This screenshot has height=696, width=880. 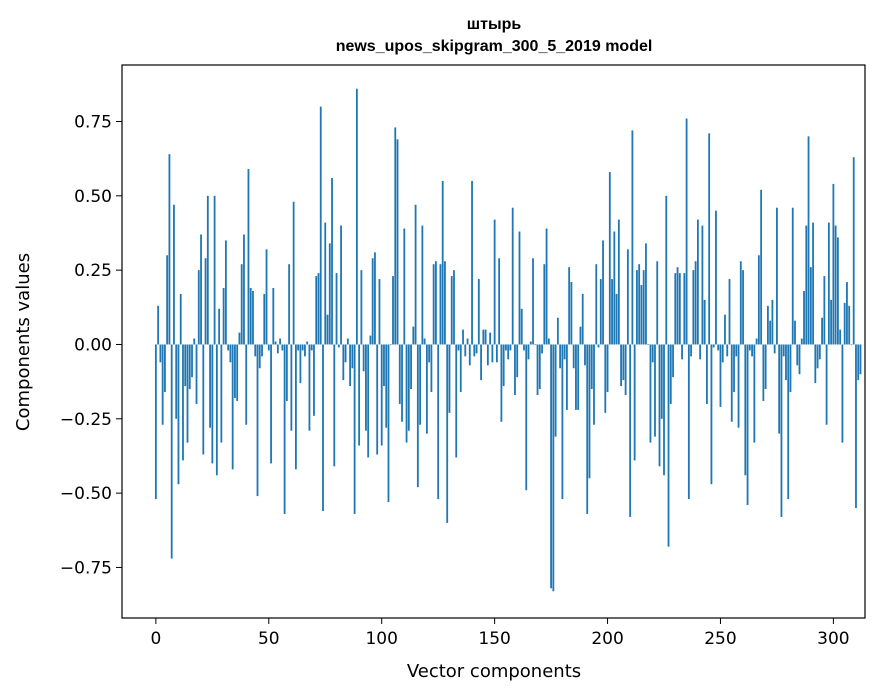 What do you see at coordinates (494, 46) in the screenshot?
I see `chart-title-line2: news_upos_skipgram_300_5_2019 model` at bounding box center [494, 46].